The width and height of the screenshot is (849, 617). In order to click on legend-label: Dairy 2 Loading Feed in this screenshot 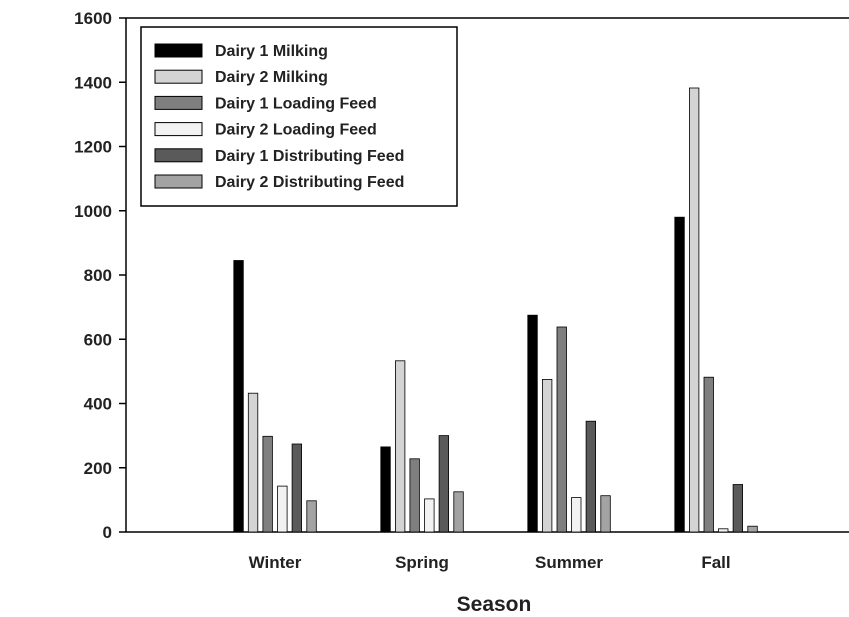, I will do `click(296, 130)`.